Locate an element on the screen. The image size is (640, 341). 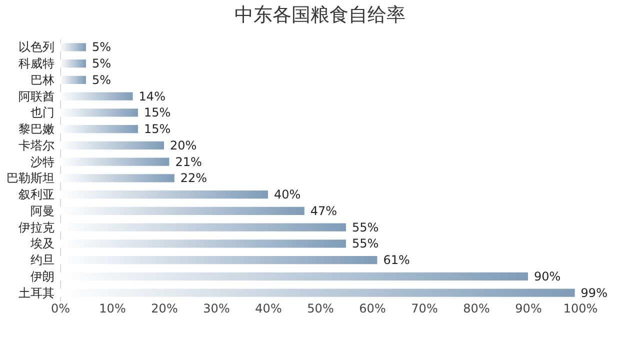
y-tick-label: 土耳其 is located at coordinates (36, 293).